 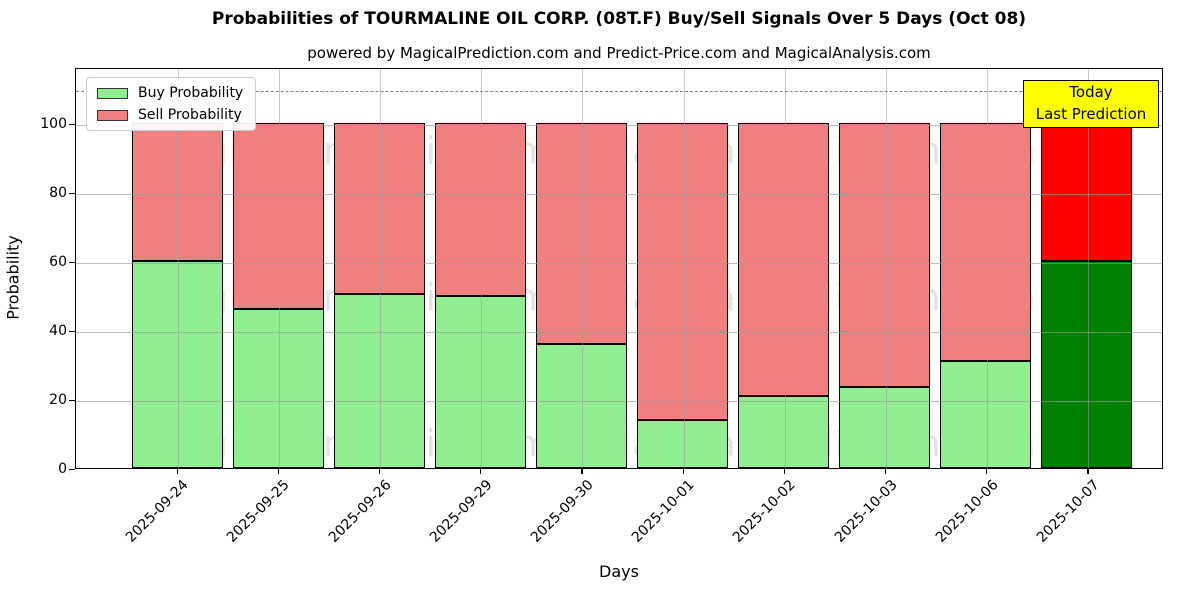 I want to click on legend-label: Sell Probability, so click(x=190, y=115).